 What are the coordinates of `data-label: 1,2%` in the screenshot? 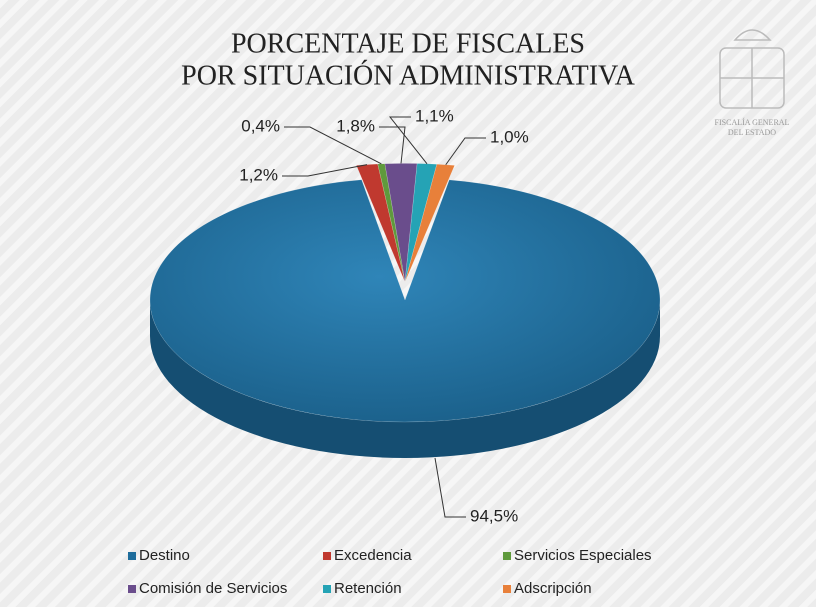 It's located at (258, 174).